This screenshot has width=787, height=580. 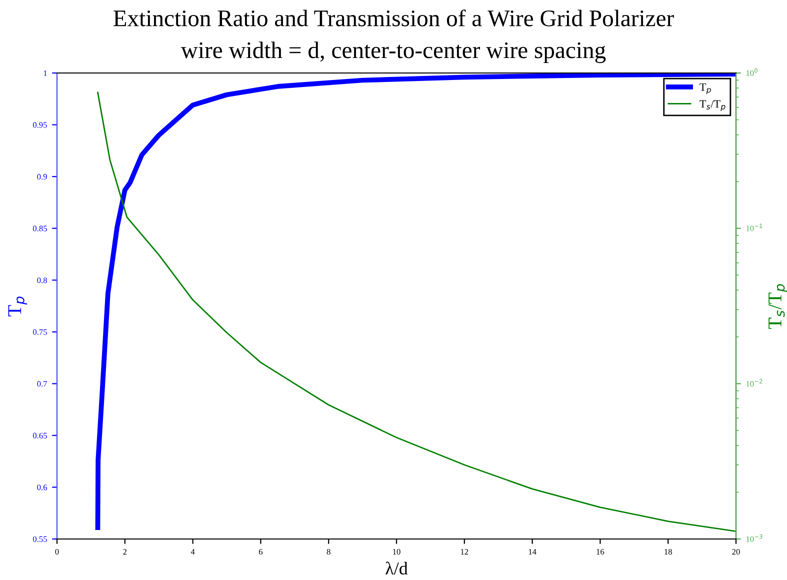 What do you see at coordinates (752, 72) in the screenshot?
I see `y2-tick-label: 10$^{0}$` at bounding box center [752, 72].